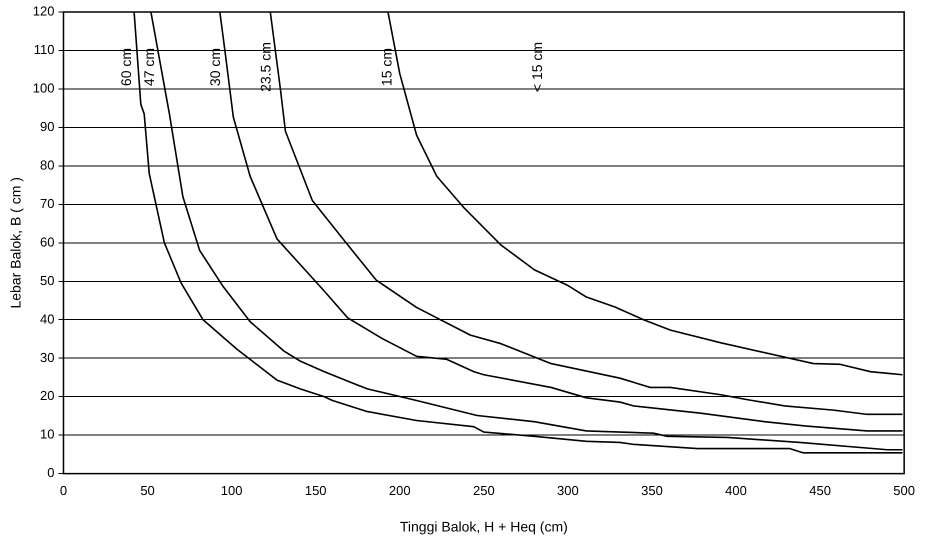 This screenshot has width=925, height=544. What do you see at coordinates (265, 67) in the screenshot?
I see `text: 23.5 cm` at bounding box center [265, 67].